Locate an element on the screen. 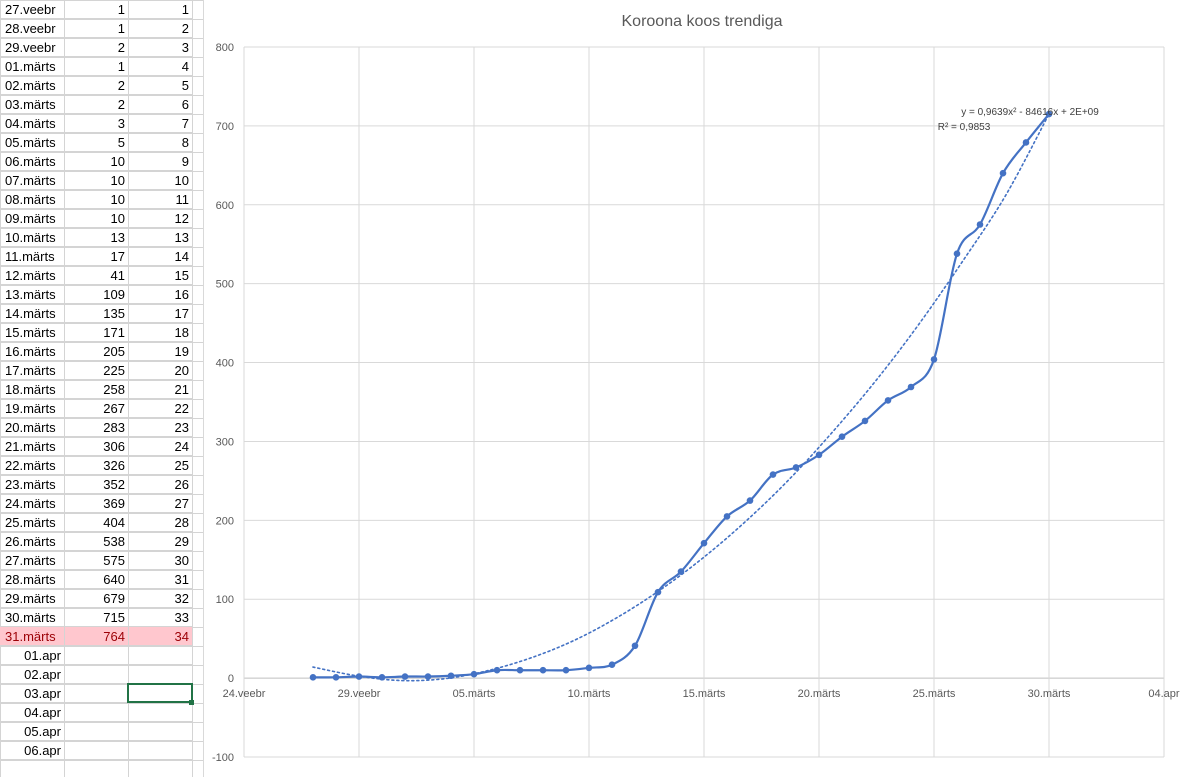 The image size is (1197, 777). date-cell: 25.märts is located at coordinates (32, 522).